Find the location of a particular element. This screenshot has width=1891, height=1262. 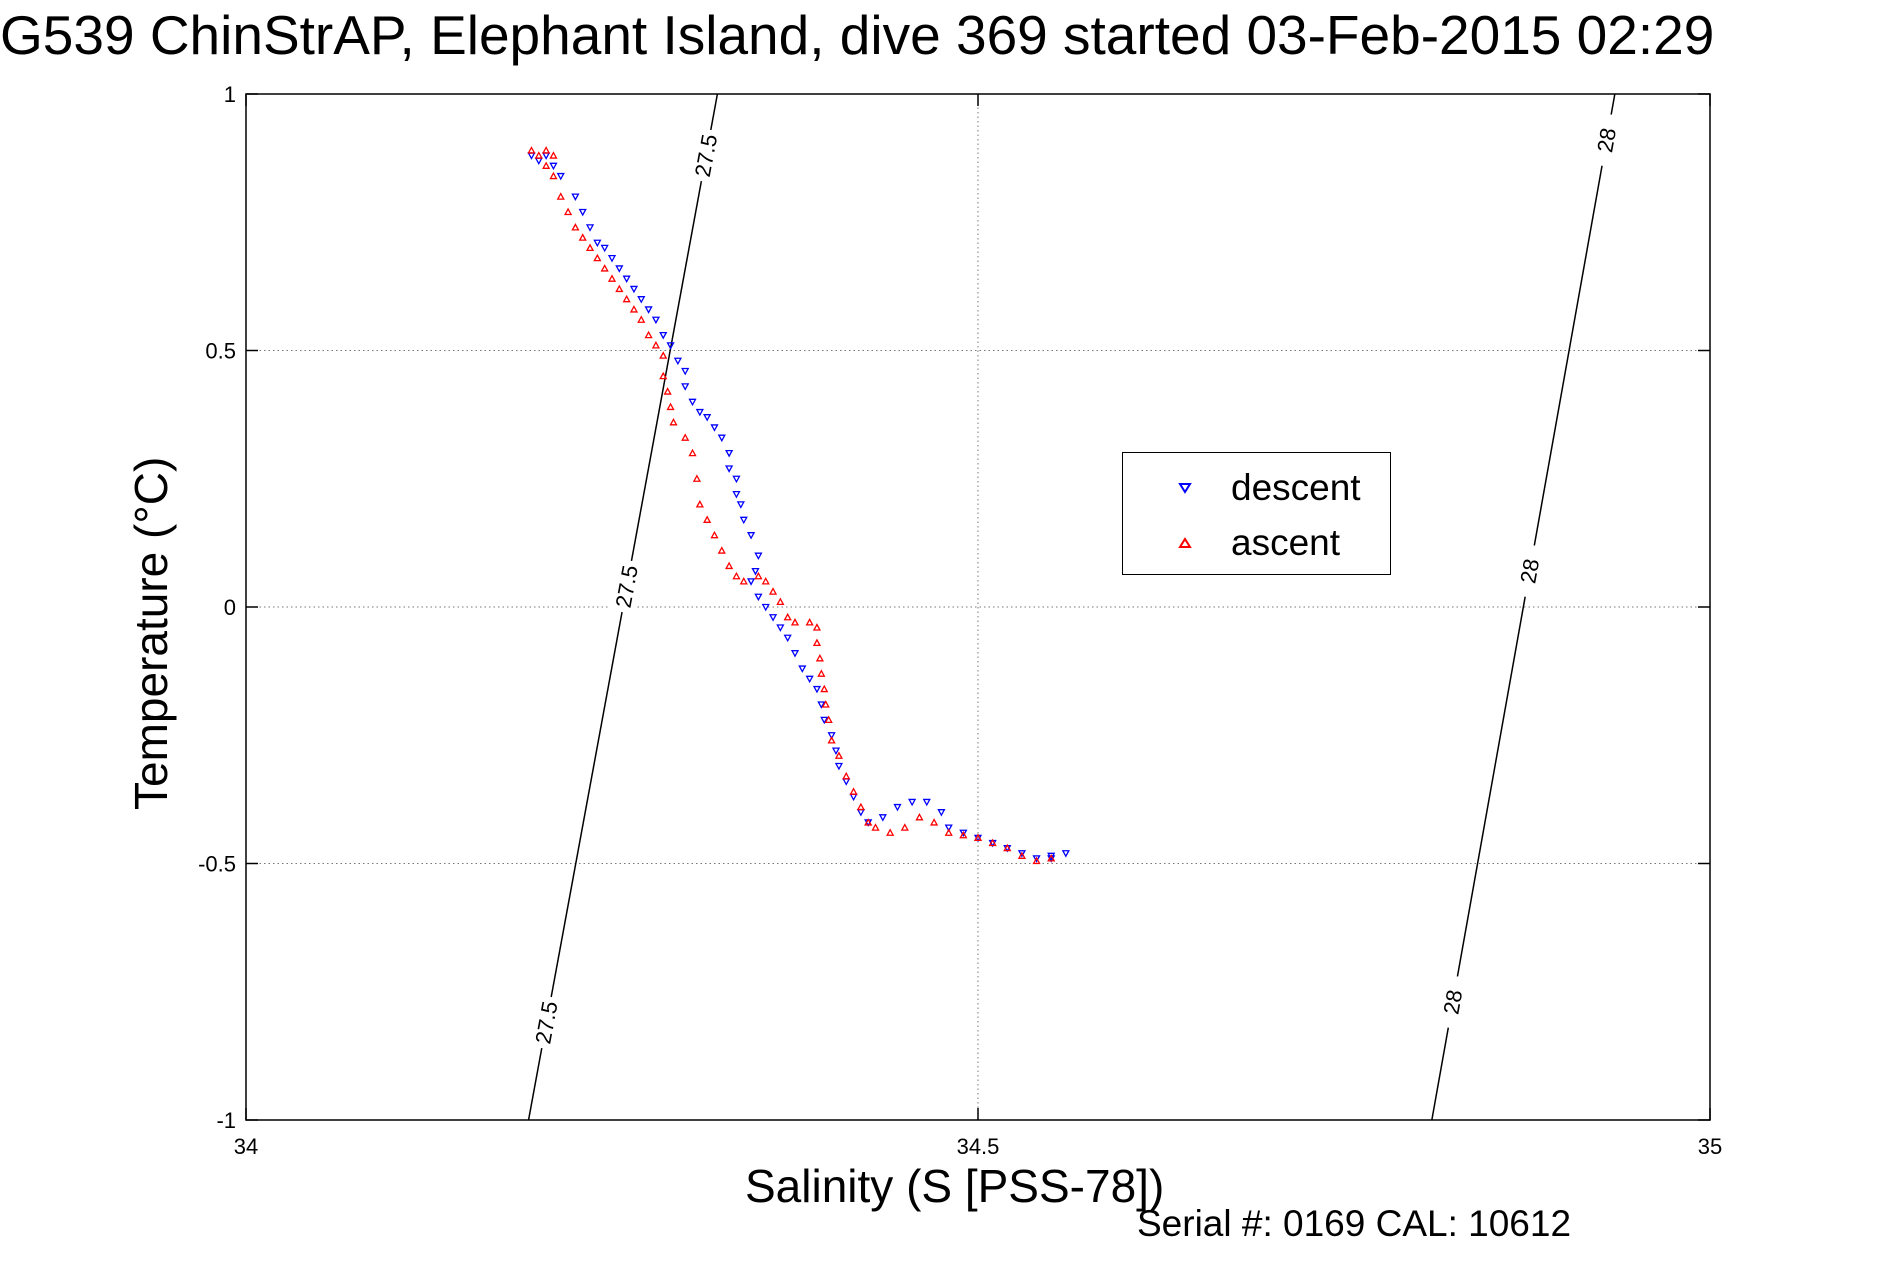

ascent-marker-icon is located at coordinates (1185, 542).